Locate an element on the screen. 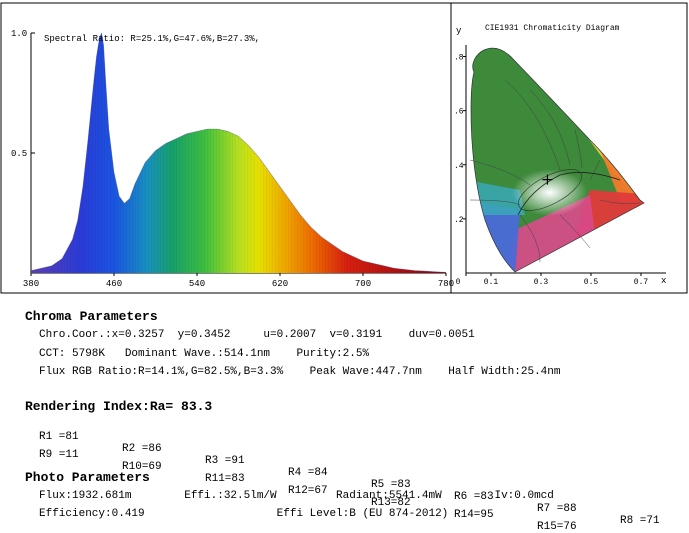 The height and width of the screenshot is (533, 689). r-value: R8 =71 is located at coordinates (640, 521).